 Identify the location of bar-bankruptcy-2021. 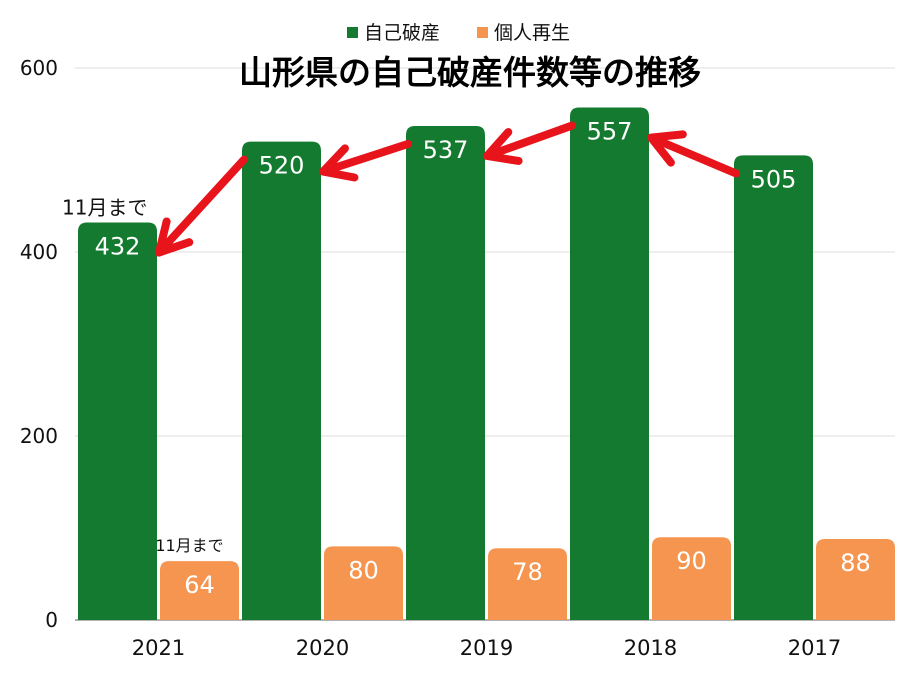
(117, 421).